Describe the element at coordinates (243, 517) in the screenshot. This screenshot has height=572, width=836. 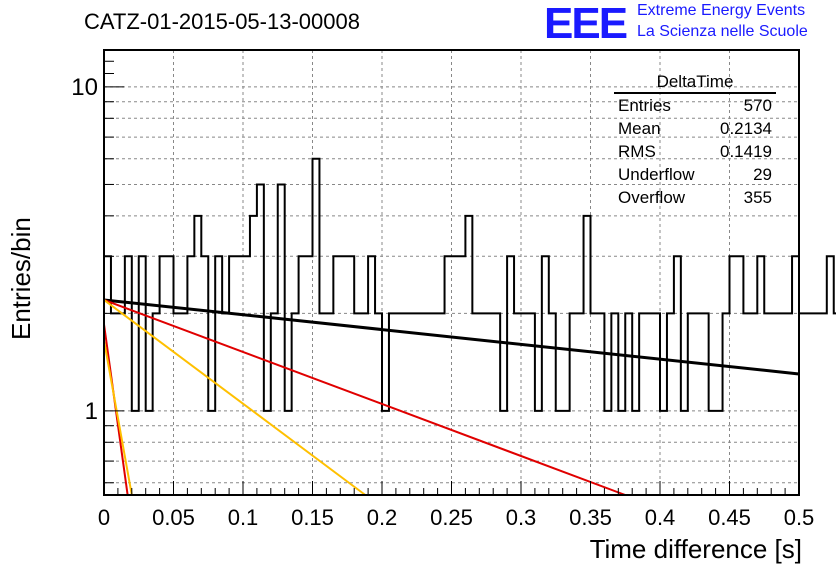
I see `x-tick-label: 0.1` at that location.